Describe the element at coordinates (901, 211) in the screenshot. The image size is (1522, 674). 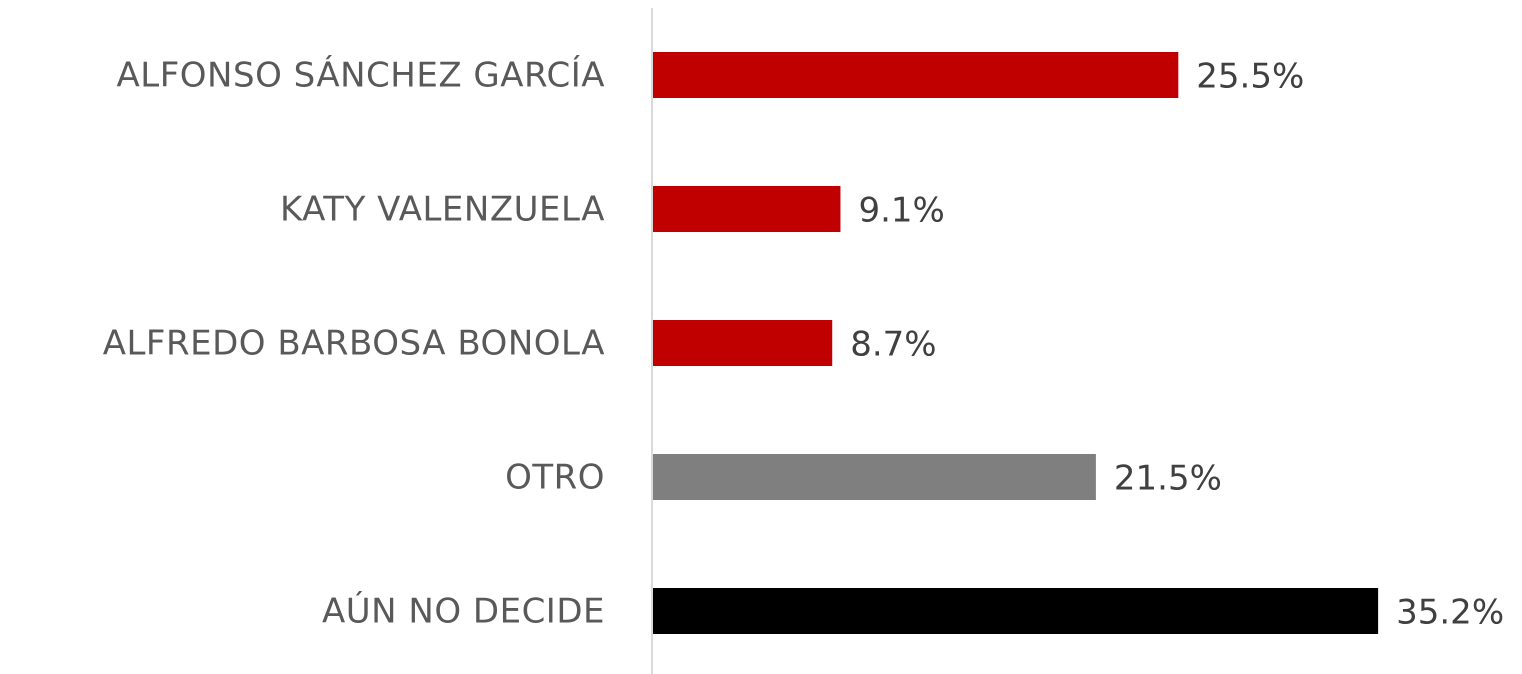
I see `value-label: 9.1%` at that location.